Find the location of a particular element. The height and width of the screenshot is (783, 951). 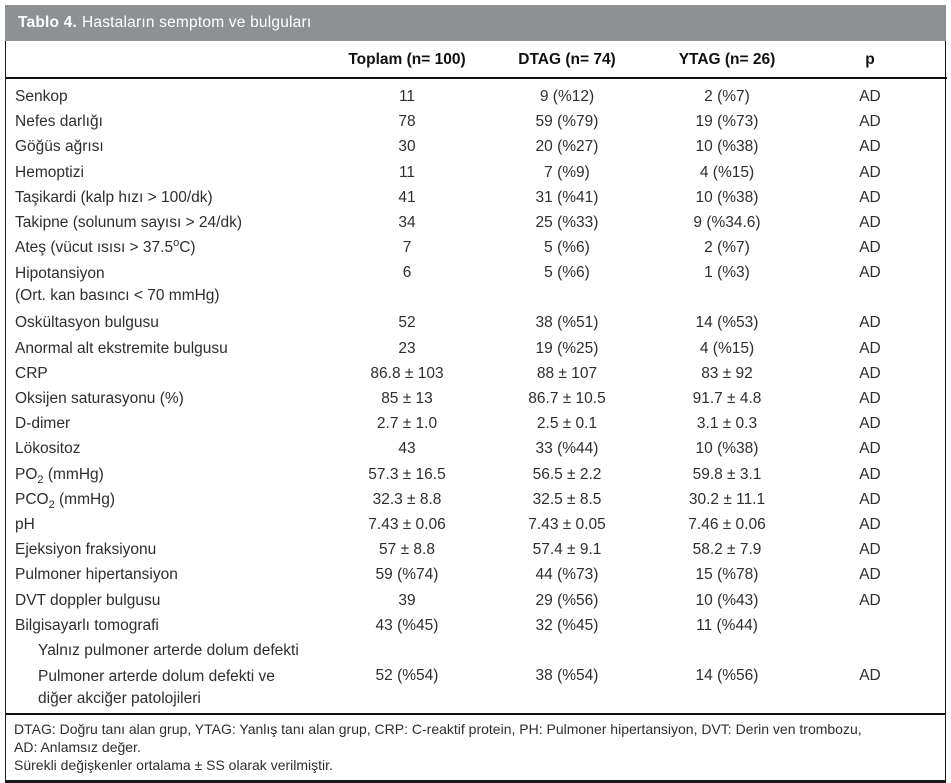

cell-toplam: 85 ± 13 is located at coordinates (407, 399).